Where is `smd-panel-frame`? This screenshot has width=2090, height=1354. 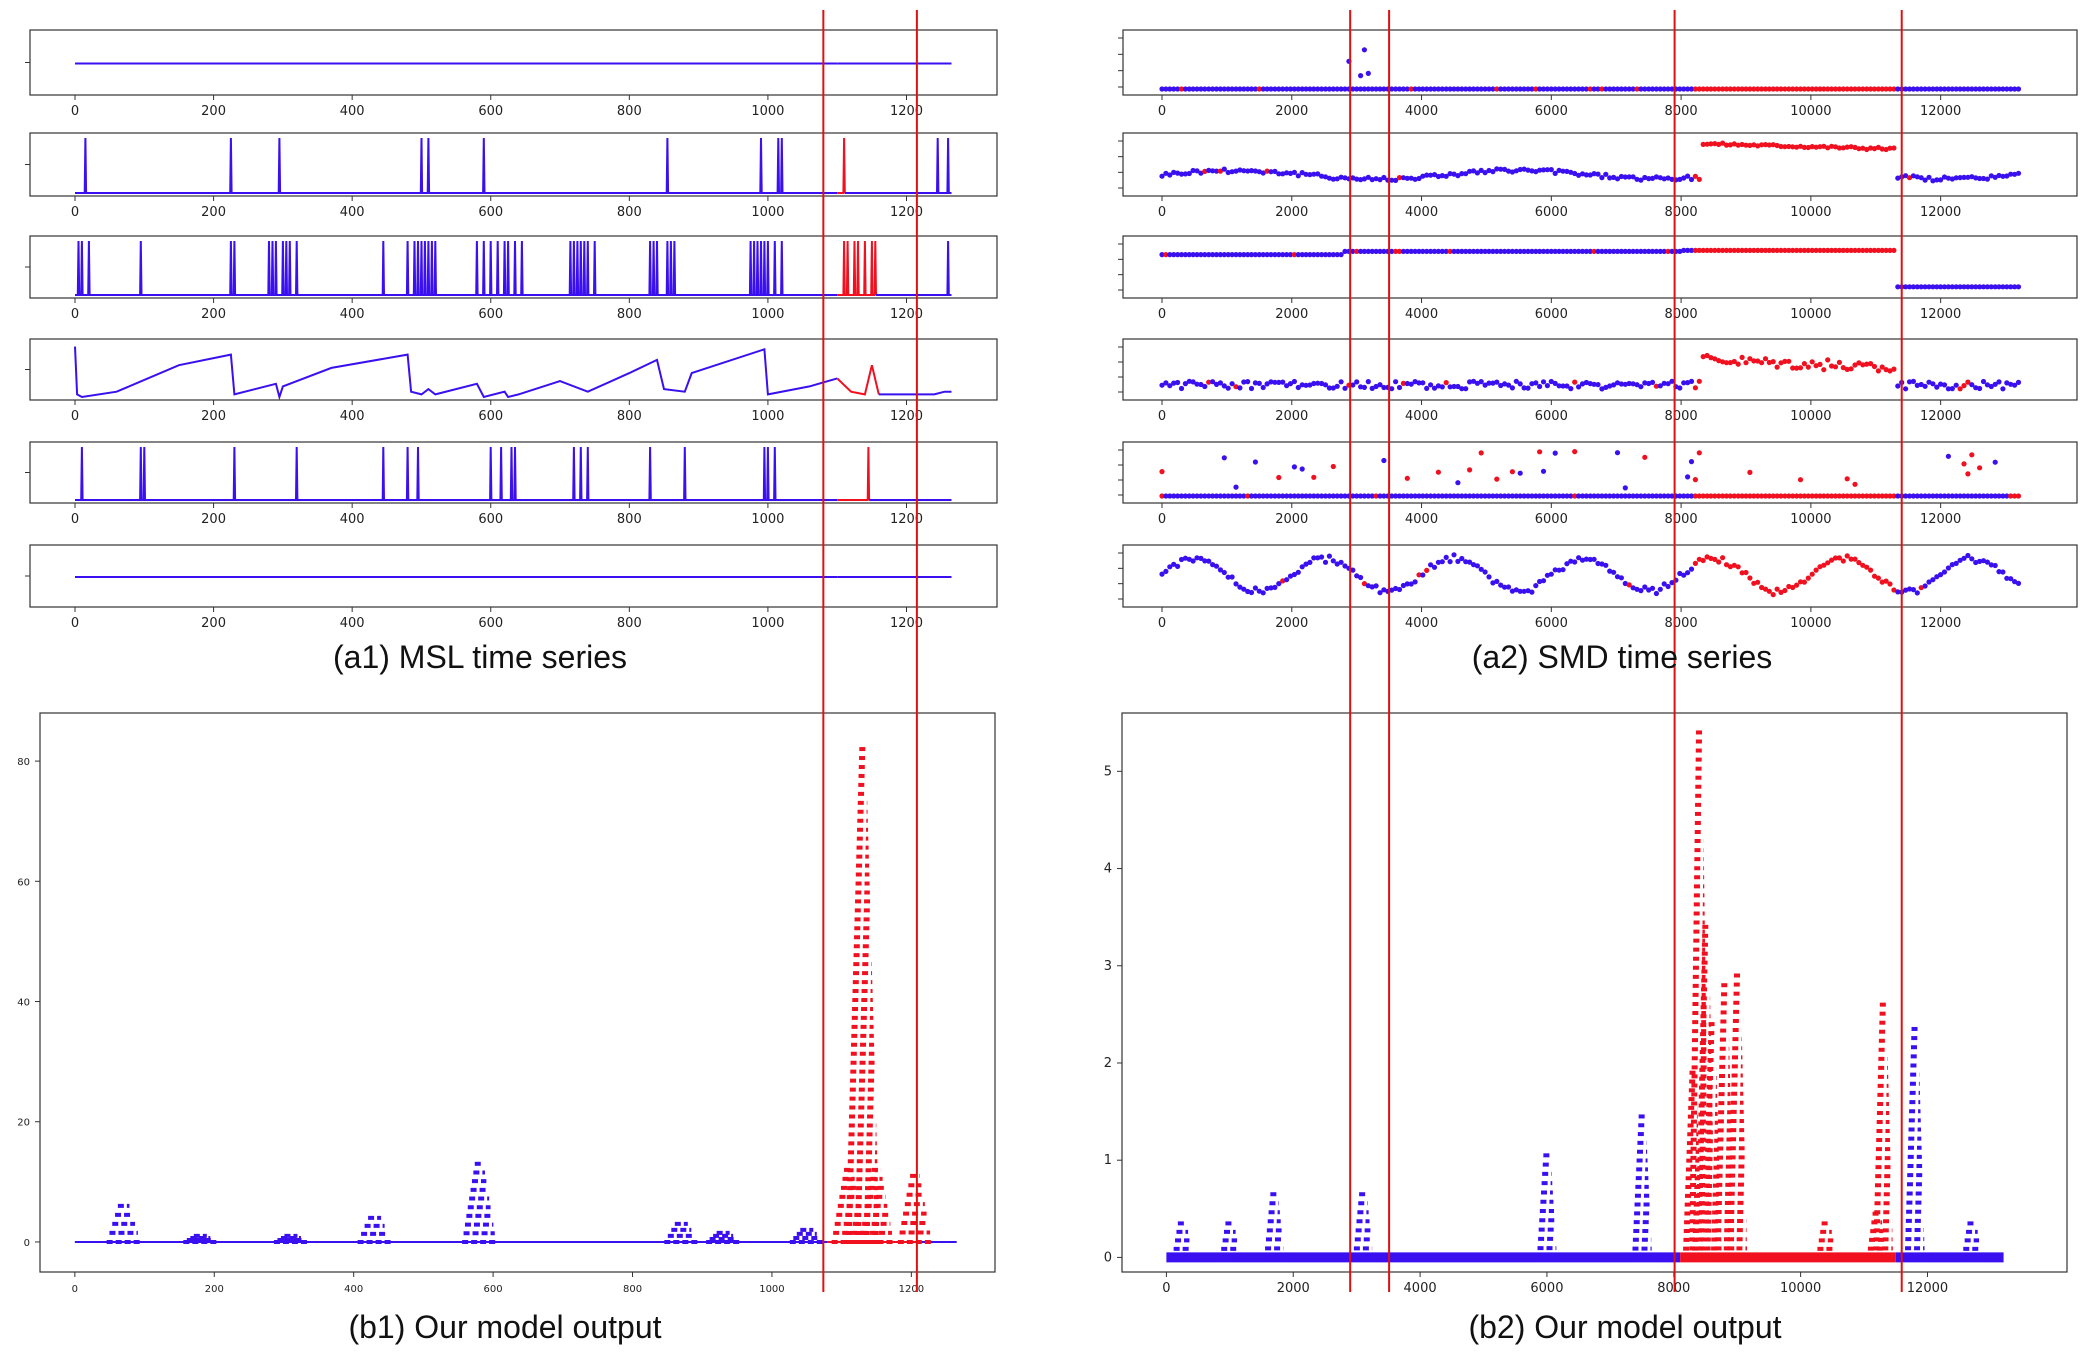 smd-panel-frame is located at coordinates (1600, 369).